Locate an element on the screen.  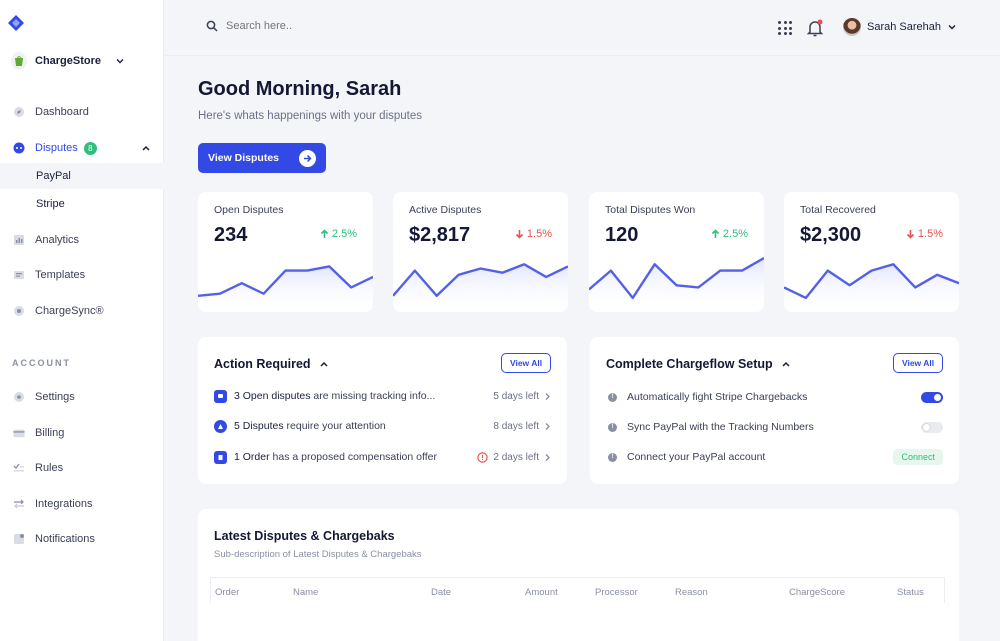
analytics-icon is located at coordinates (19, 240).